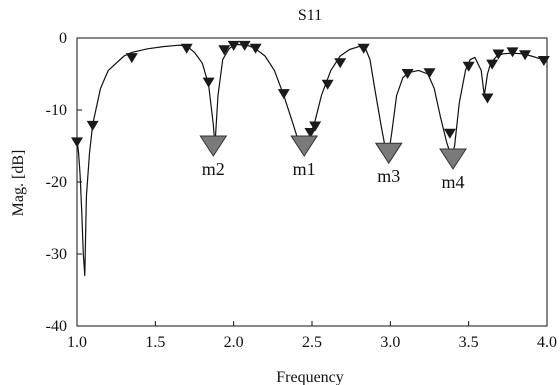 Image resolution: width=560 pixels, height=385 pixels. What do you see at coordinates (304, 169) in the screenshot?
I see `marker-label-m1: m1` at bounding box center [304, 169].